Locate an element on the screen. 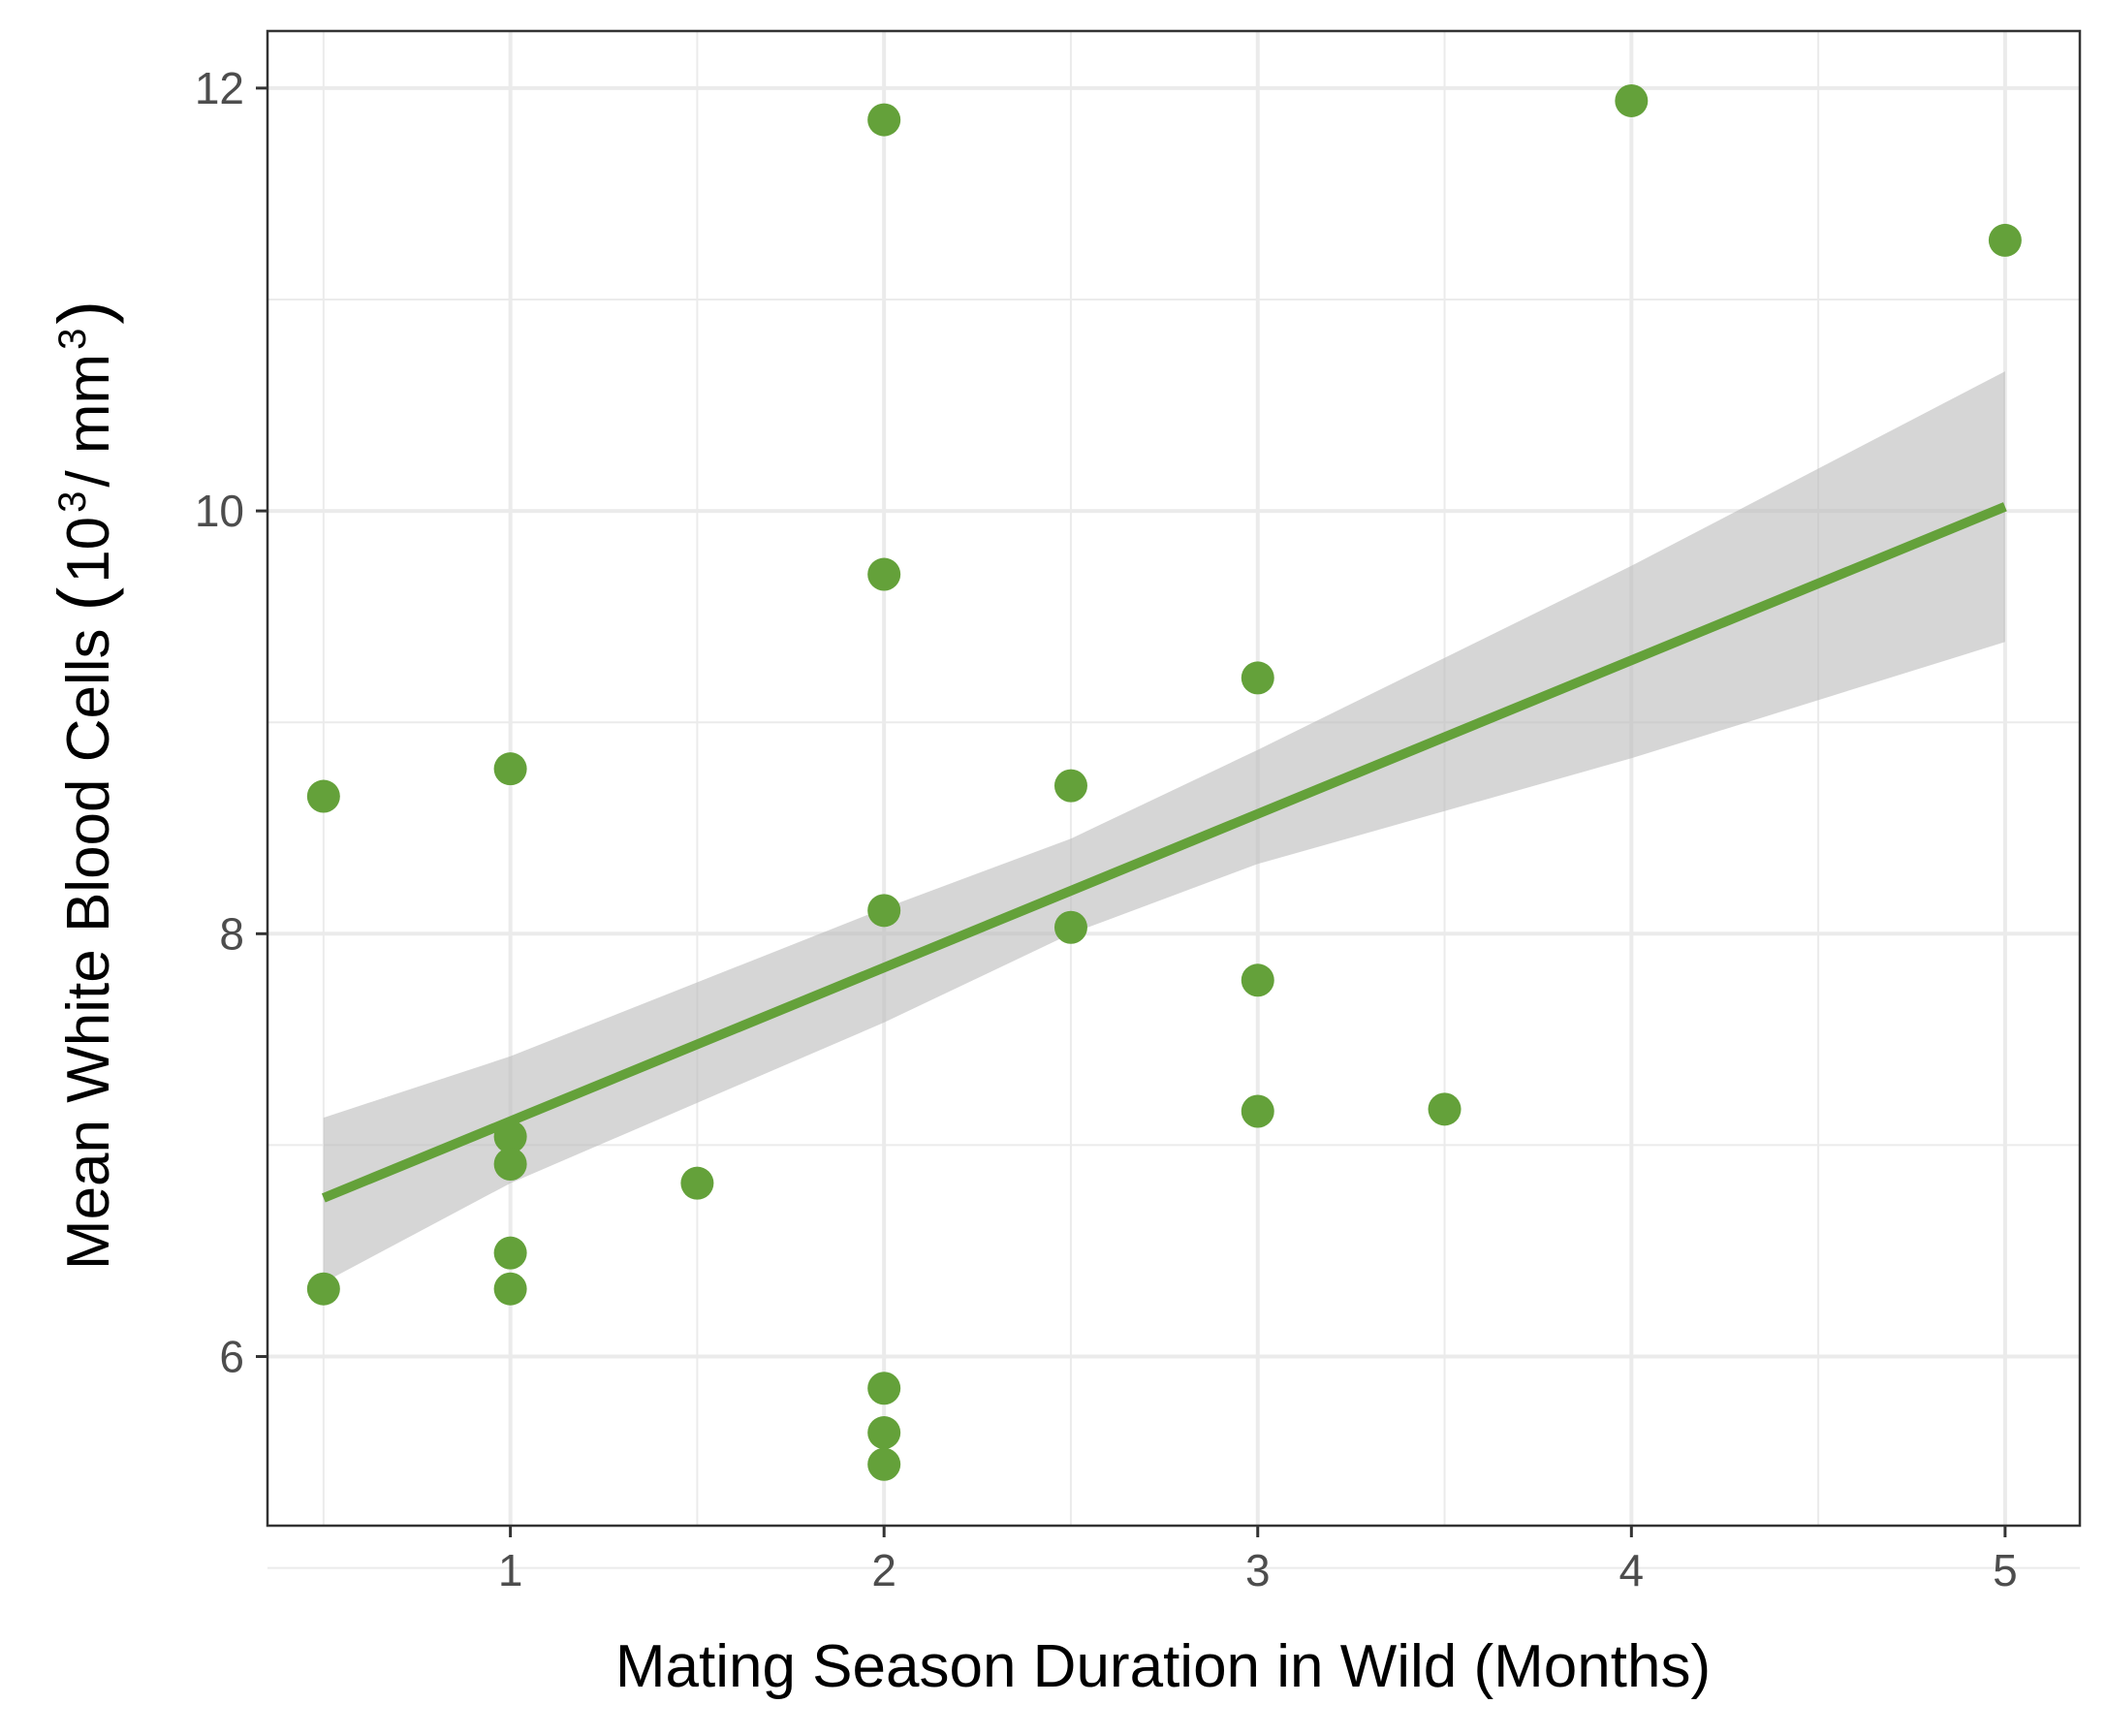  y-axis-title-main: Mean White Blood Cells is located at coordinates (88, 949).